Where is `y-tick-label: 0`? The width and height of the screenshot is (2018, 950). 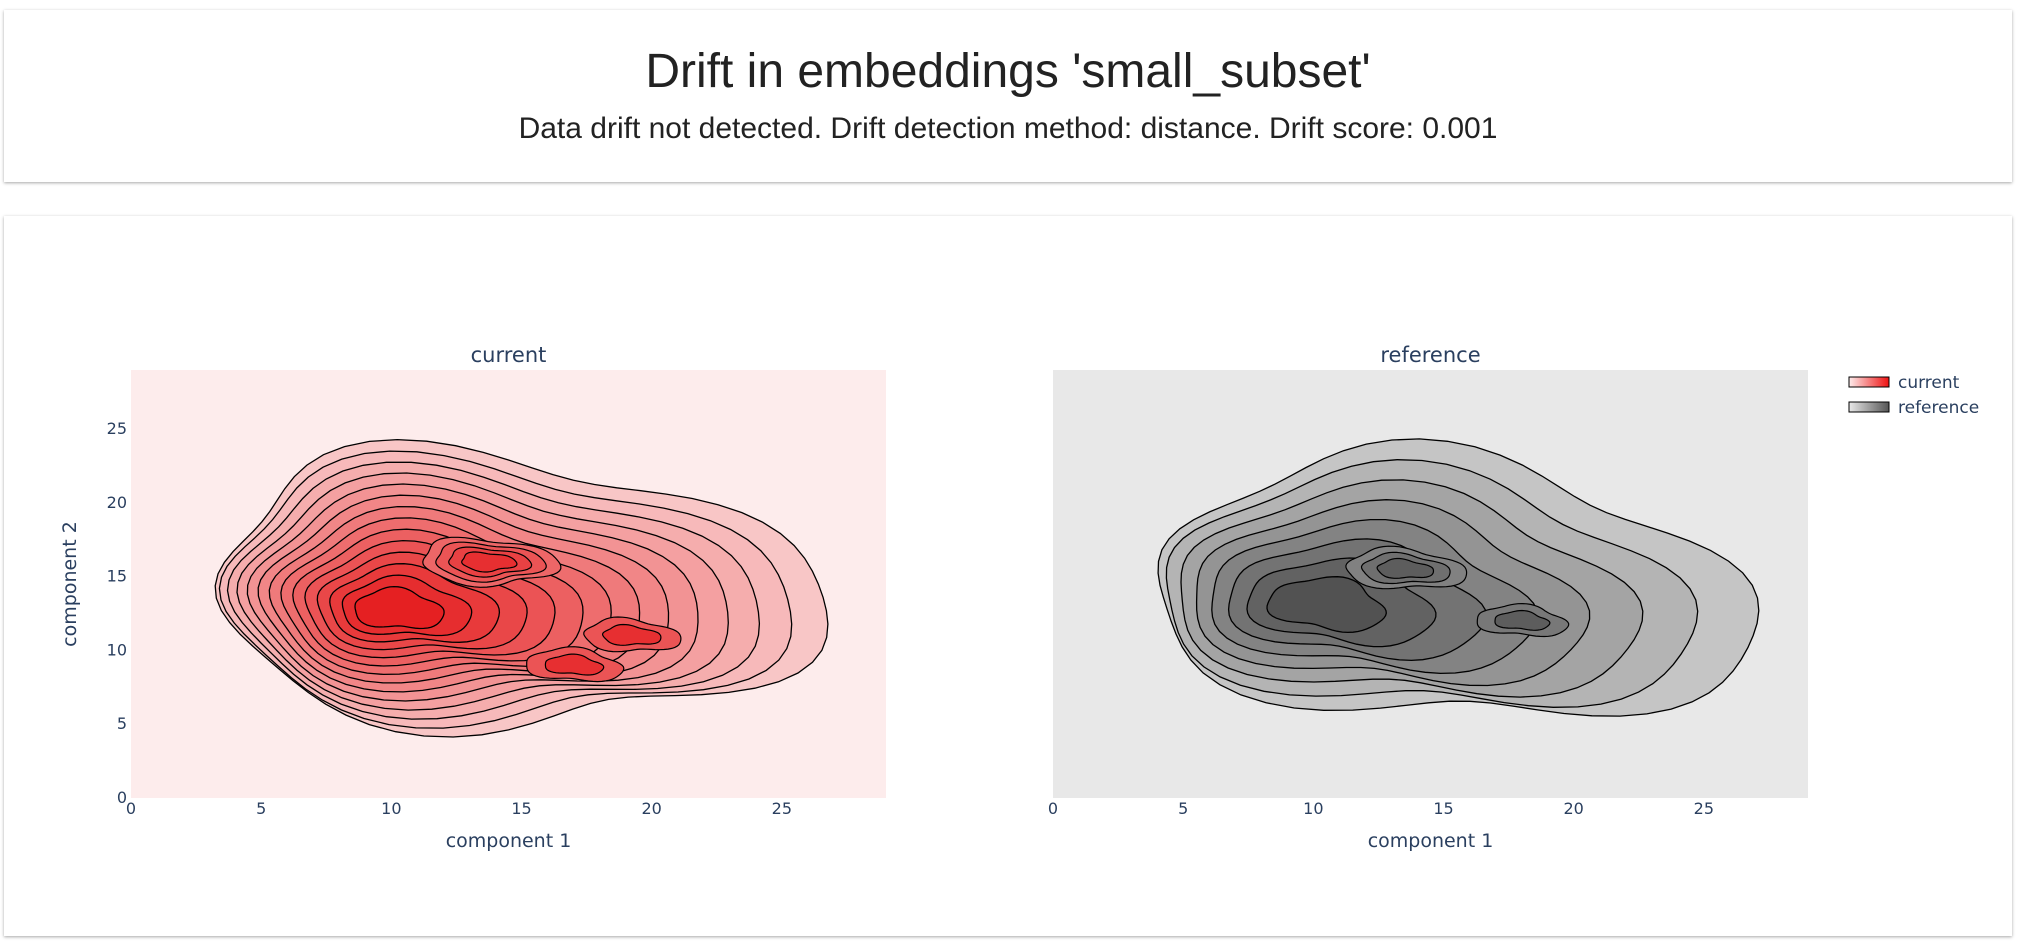 y-tick-label: 0 is located at coordinates (122, 797).